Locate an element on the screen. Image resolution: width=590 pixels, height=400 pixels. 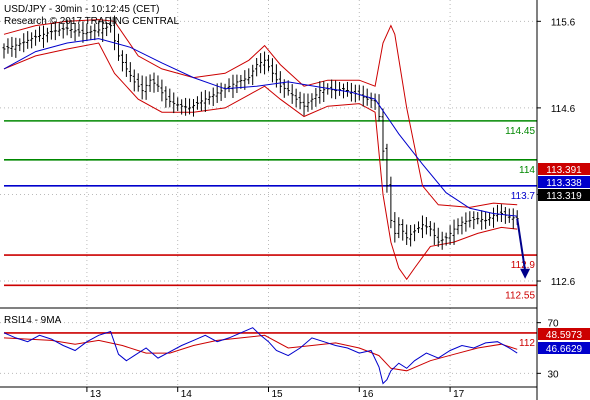
price-tick-label: 115.6 is located at coordinates (563, 22).